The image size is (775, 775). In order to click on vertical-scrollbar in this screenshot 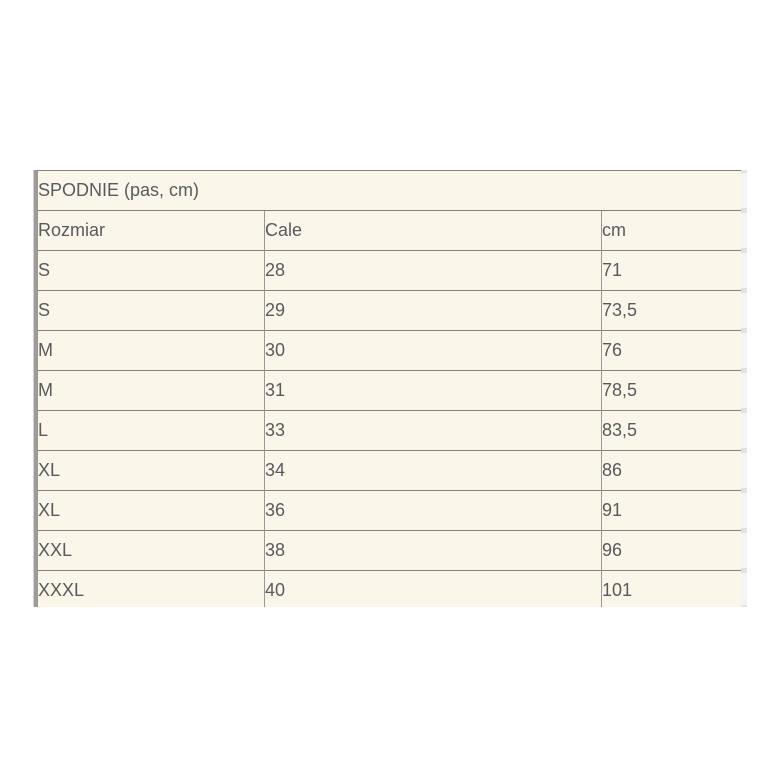, I will do `click(35, 388)`.